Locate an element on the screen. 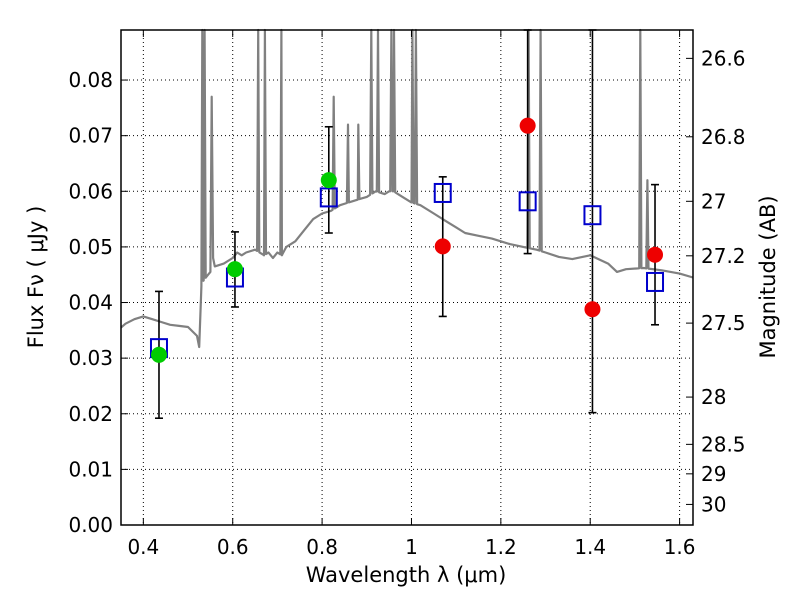 This screenshot has width=800, height=605. x-axis-label: Wavelength λ (μm) is located at coordinates (406, 575).